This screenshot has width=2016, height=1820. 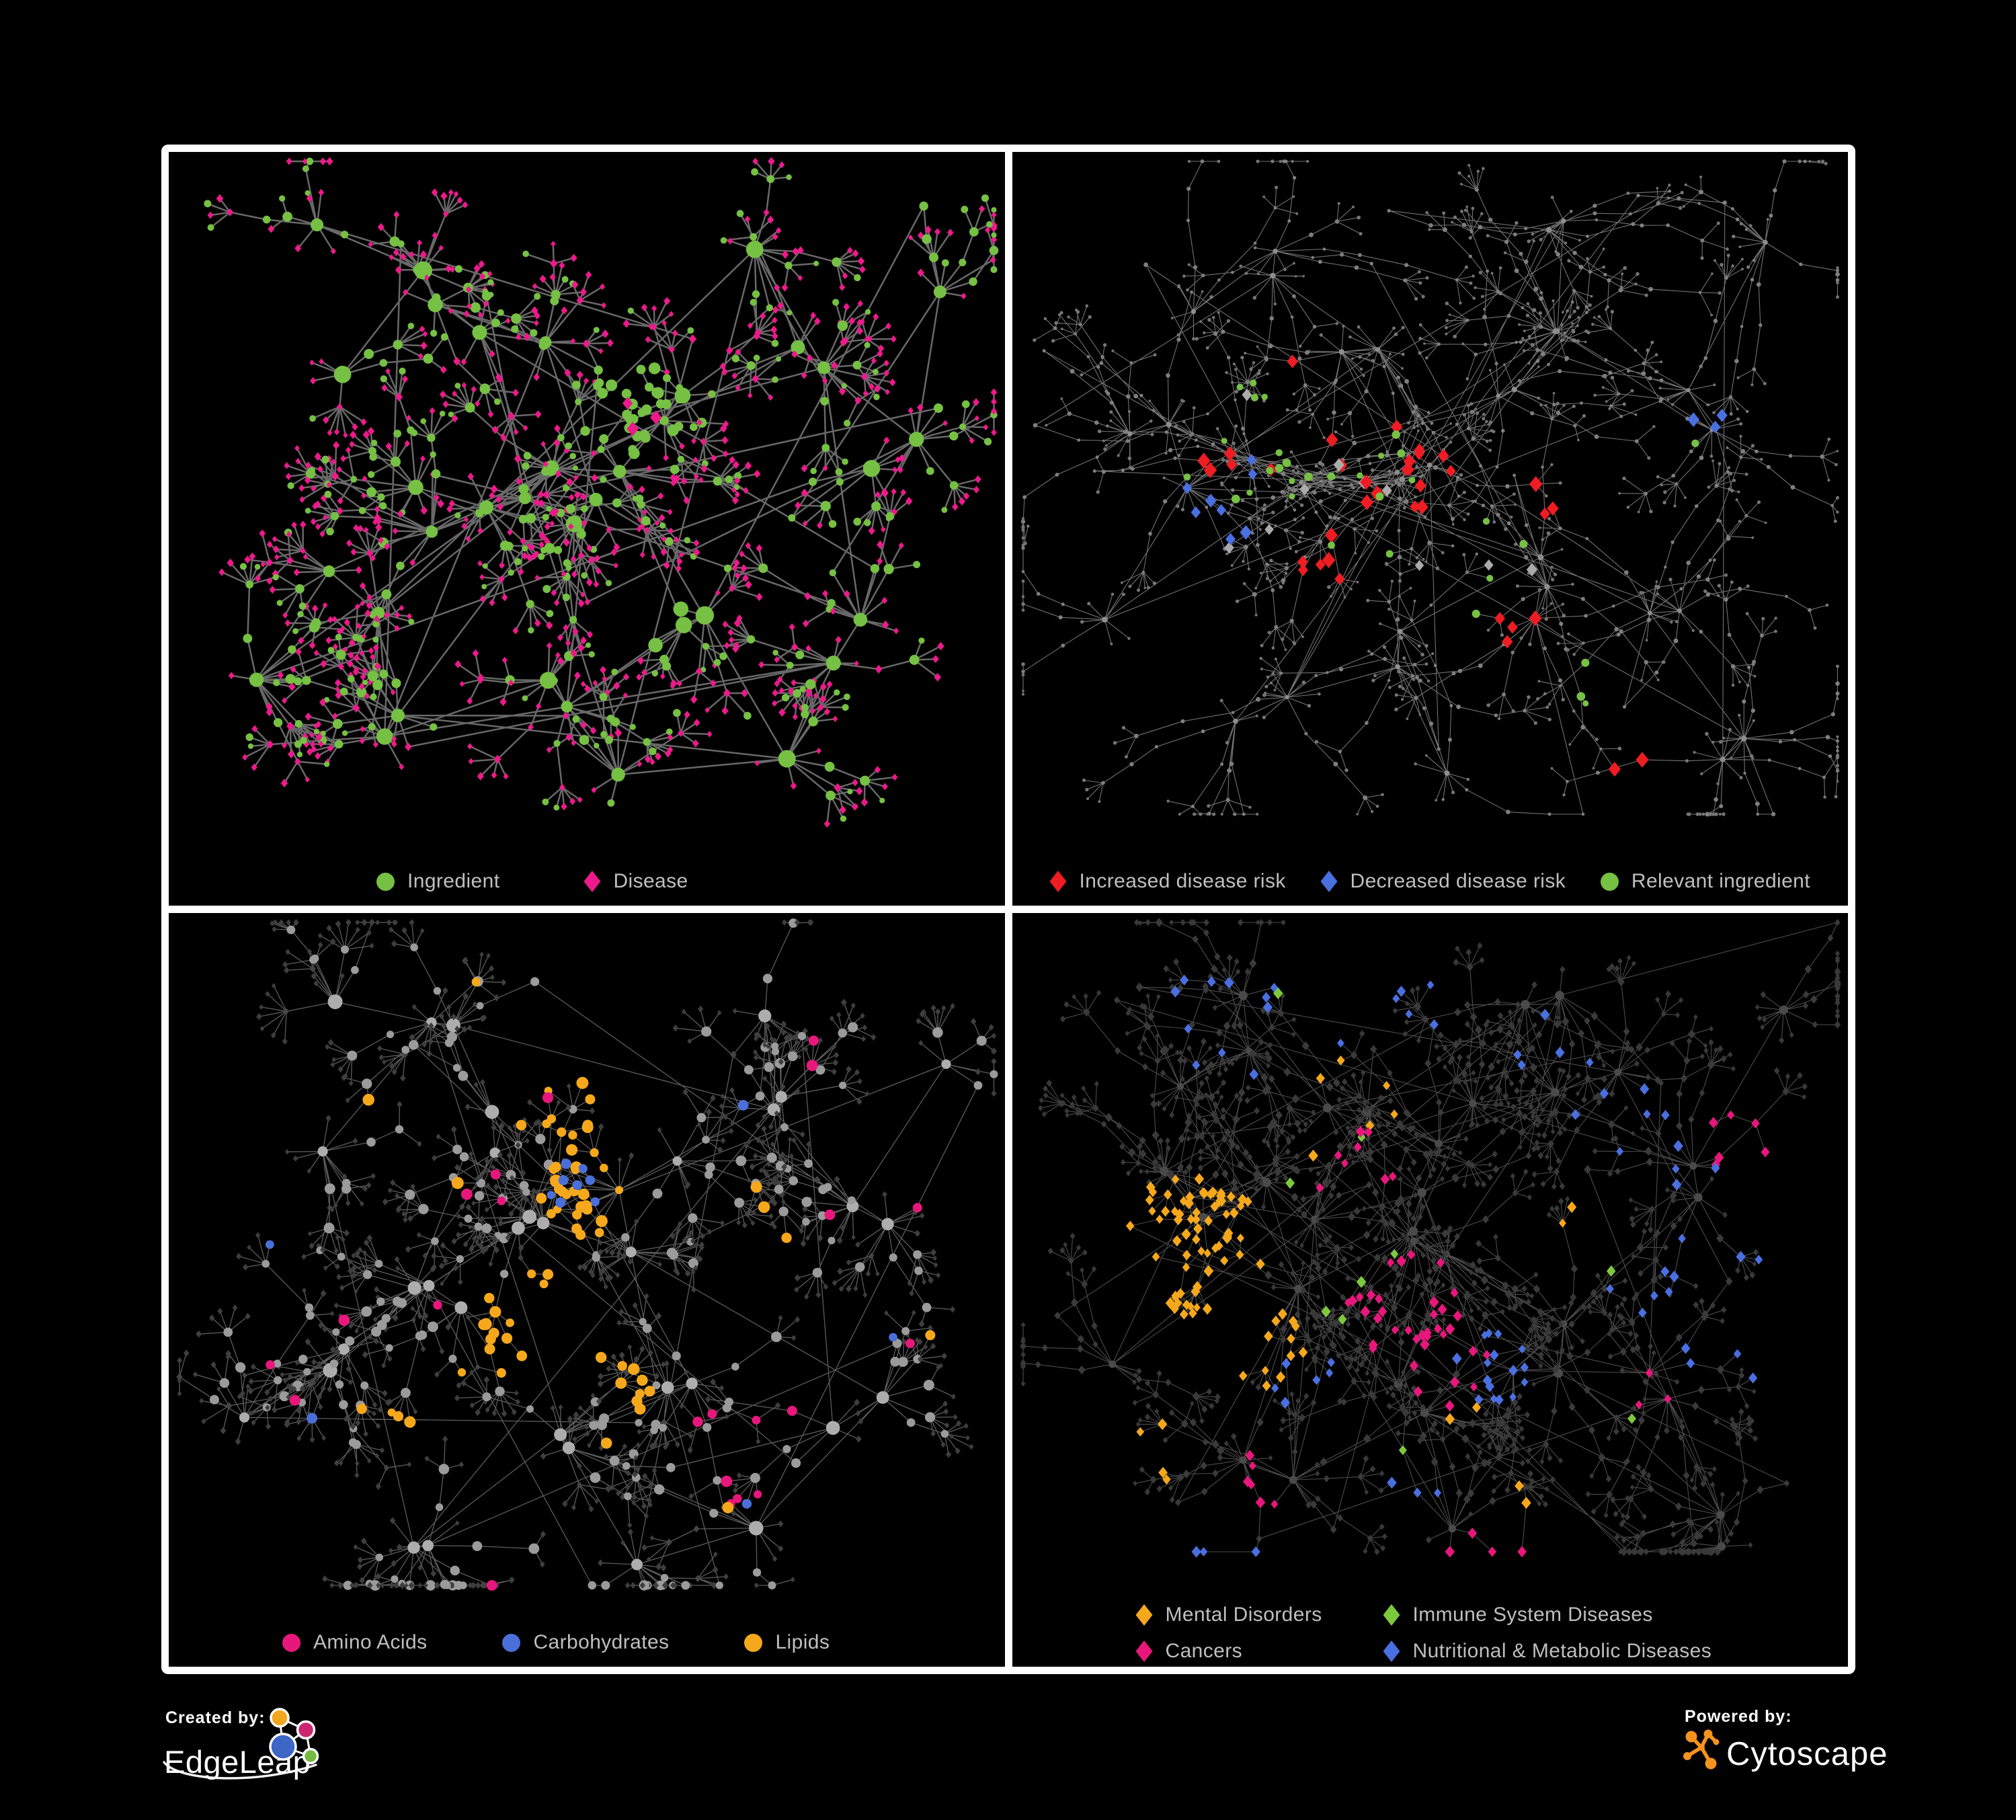 What do you see at coordinates (1720, 881) in the screenshot?
I see `legend-label: Relevant ingredient` at bounding box center [1720, 881].